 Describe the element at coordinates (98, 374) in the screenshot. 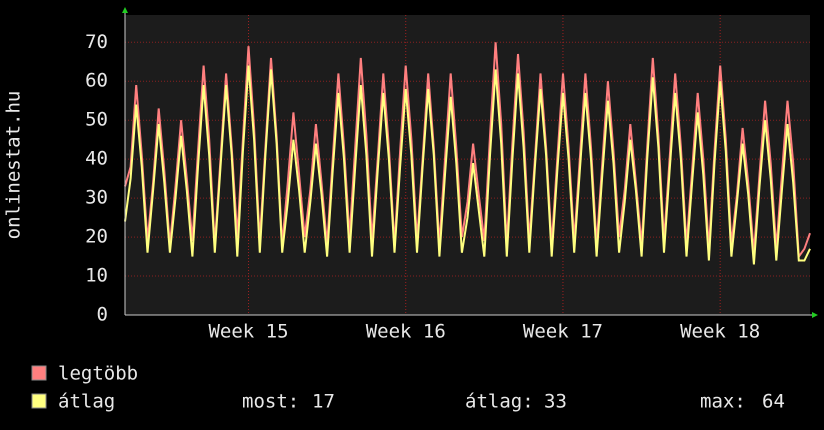

I see `legend-label: legtöbb` at that location.